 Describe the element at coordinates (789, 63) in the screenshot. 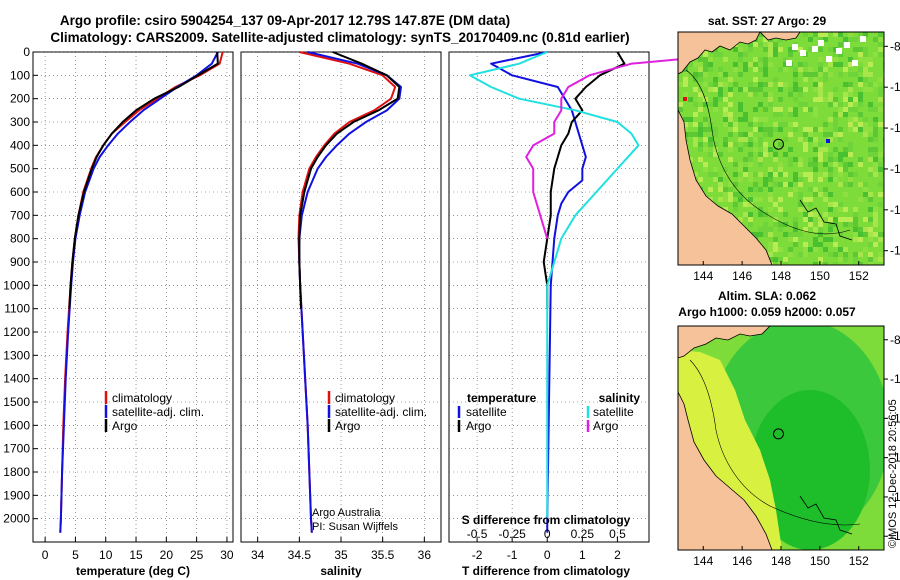

I see `sst-cloud-cell` at that location.